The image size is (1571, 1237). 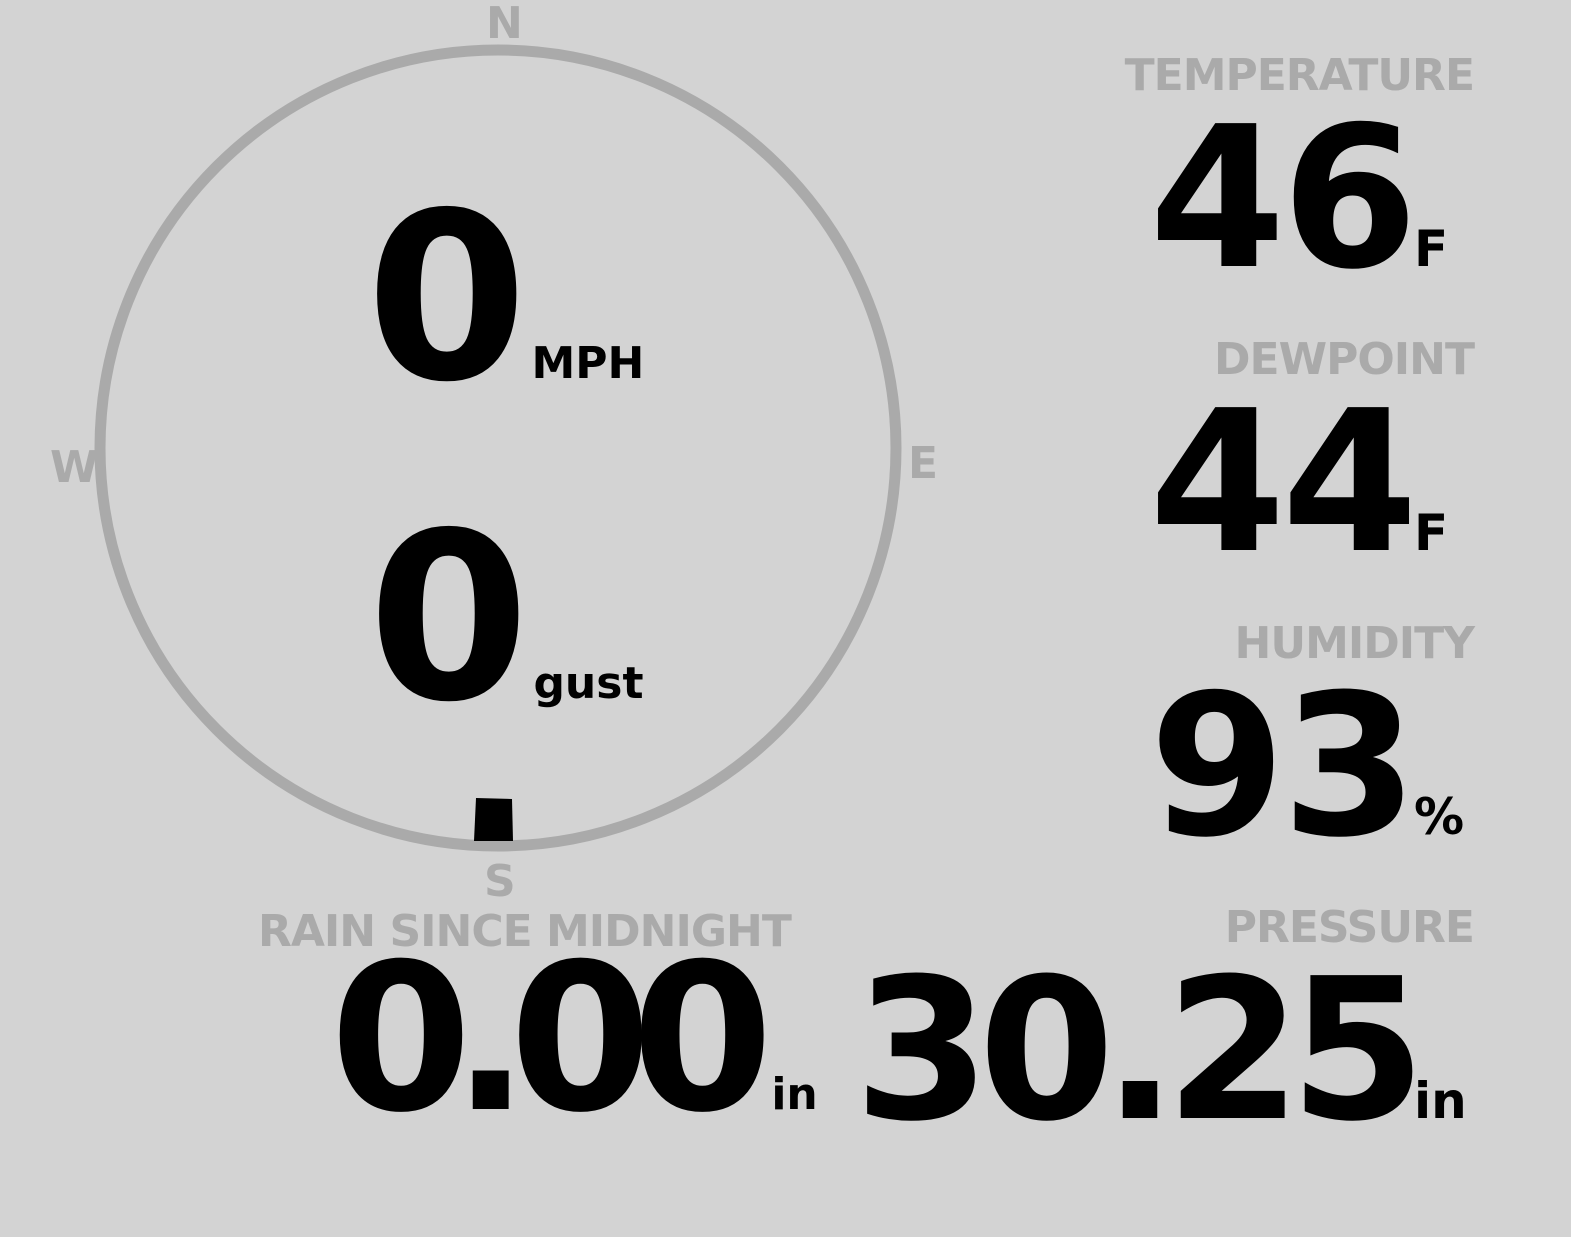 I want to click on wind-speed-value: 0, so click(x=446, y=298).